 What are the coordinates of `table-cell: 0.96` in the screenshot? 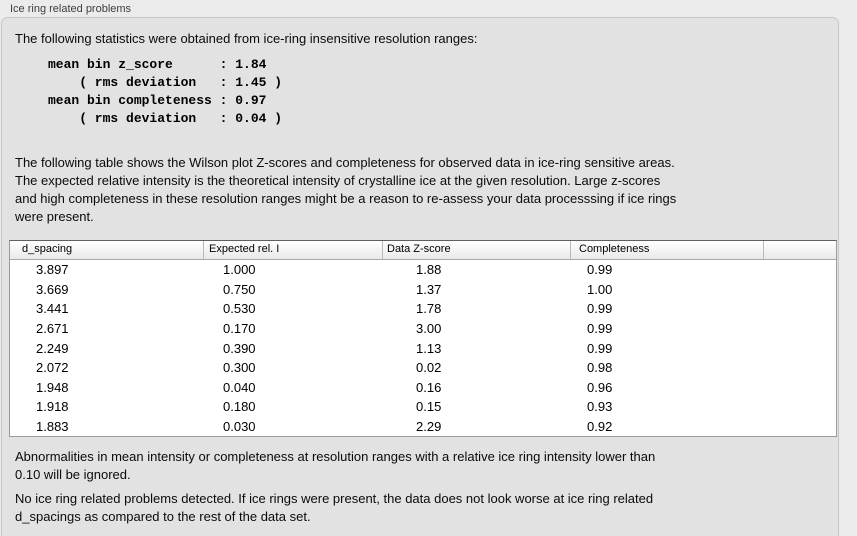 It's located at (600, 387).